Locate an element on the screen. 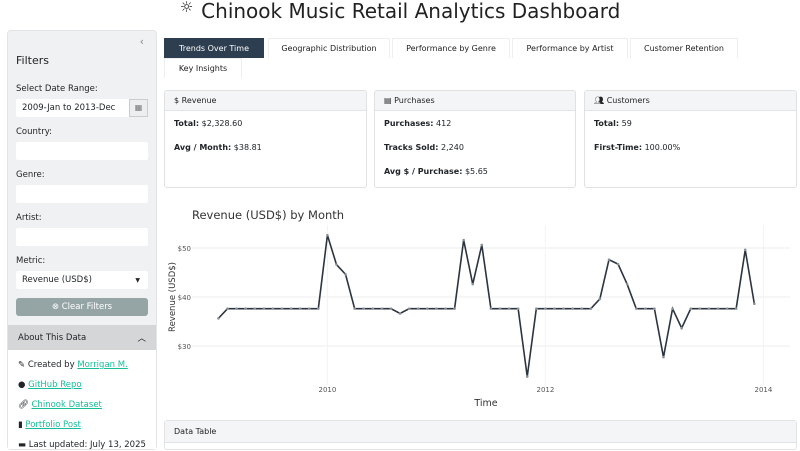  genre-select is located at coordinates (82, 194).